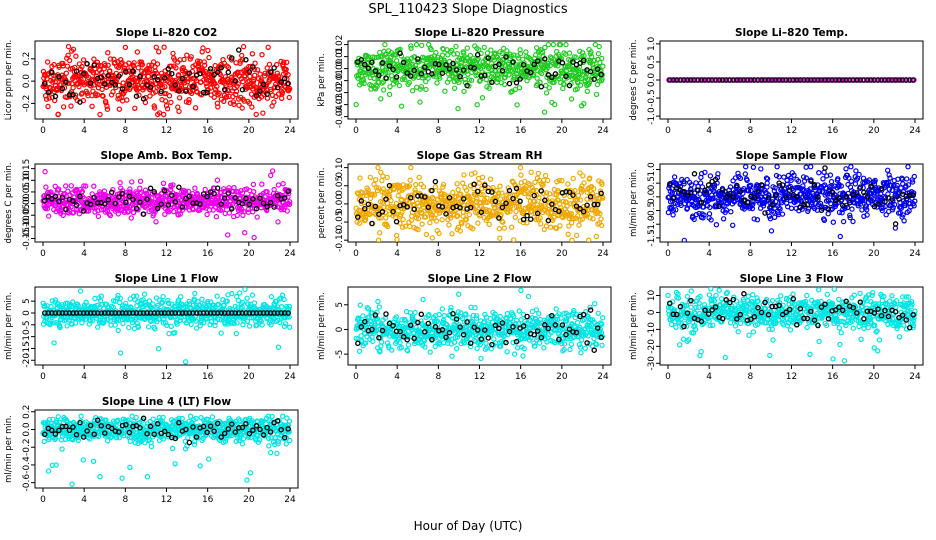 Image resolution: width=936 pixels, height=540 pixels. I want to click on x-tick-label: 8, so click(125, 131).